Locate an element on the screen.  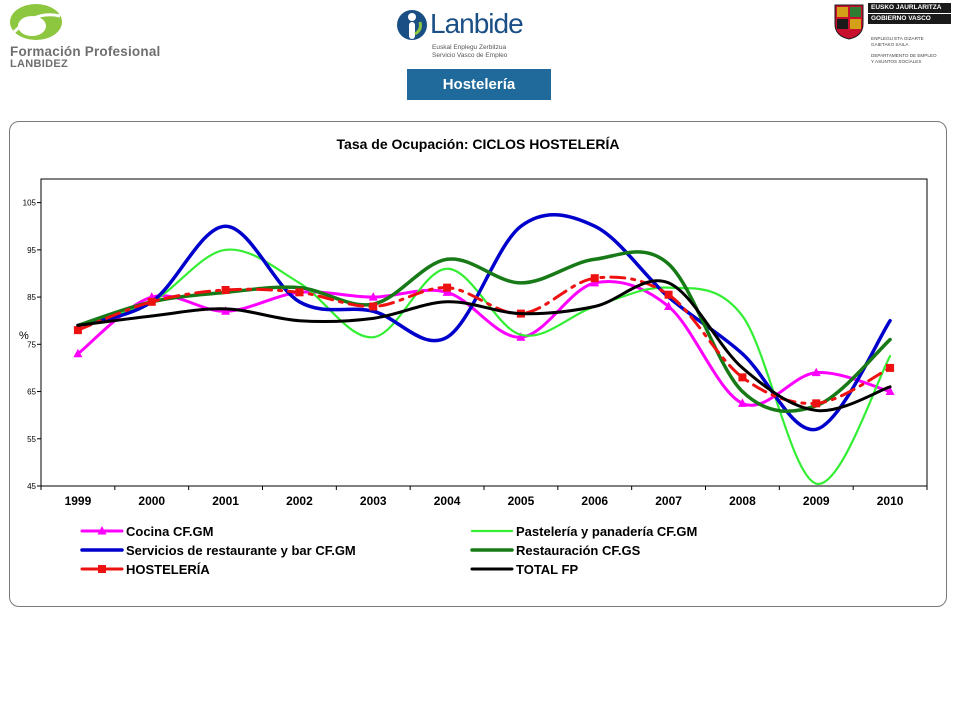
gv-text-line4: Y ASUNTOS SOCIALES is located at coordinates (896, 61).